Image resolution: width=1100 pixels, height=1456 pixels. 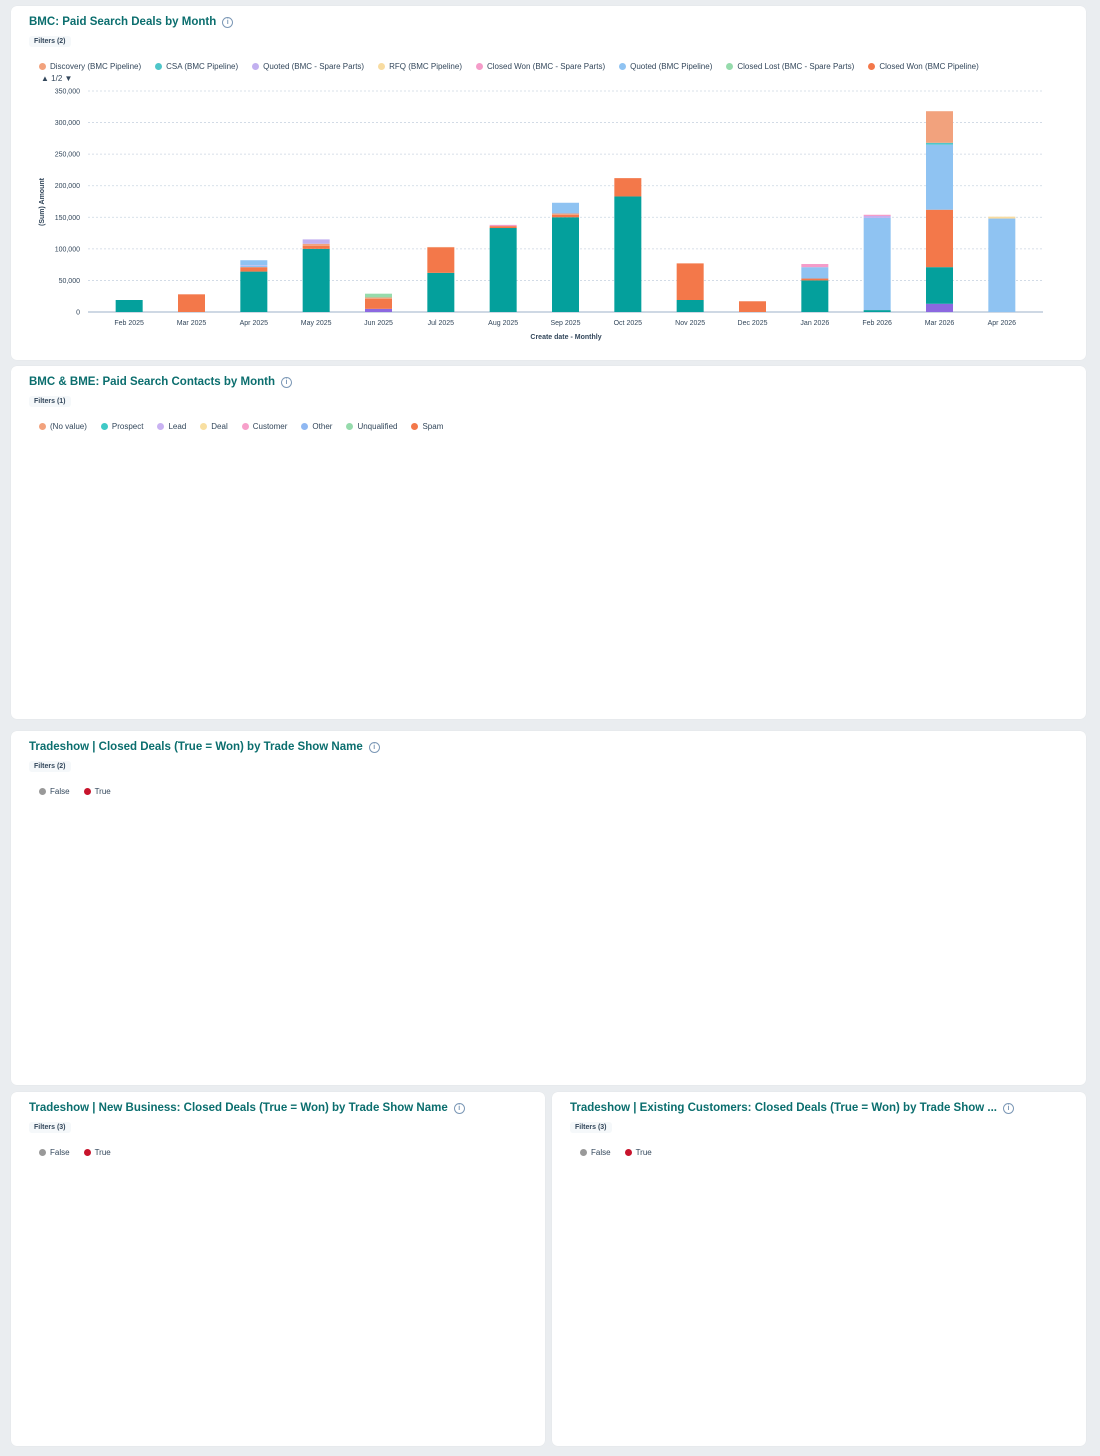 I want to click on legend-item: Closed Won (BMC Pipeline), so click(x=923, y=66).